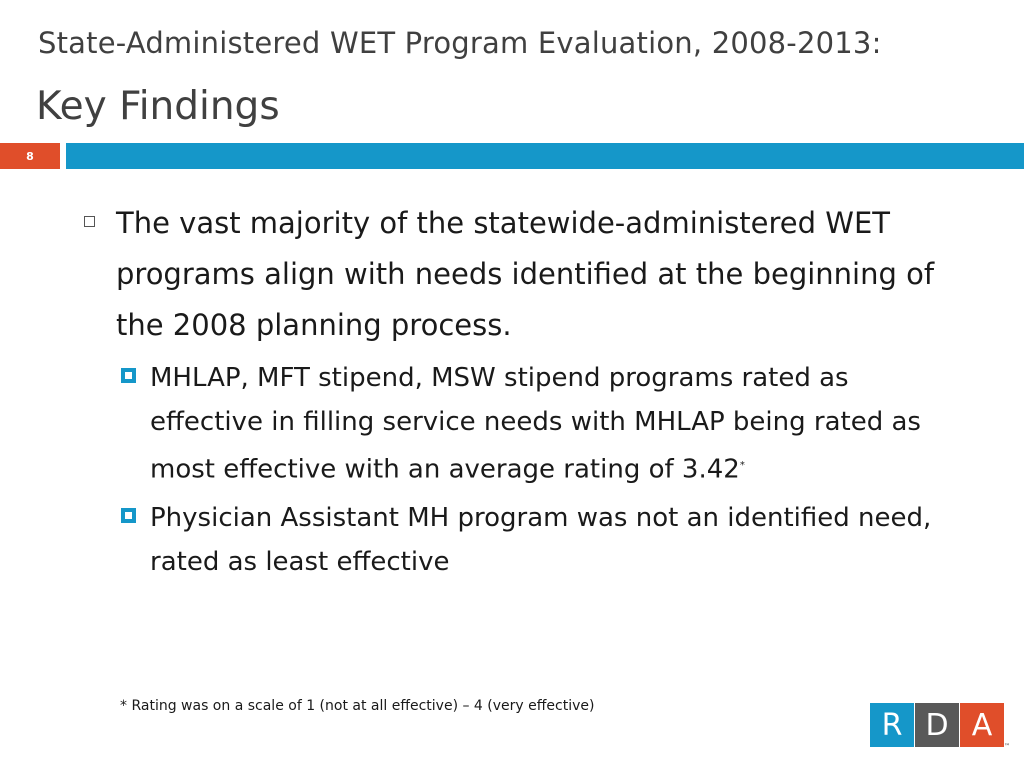  I want to click on slide-number: 8, so click(30, 156).